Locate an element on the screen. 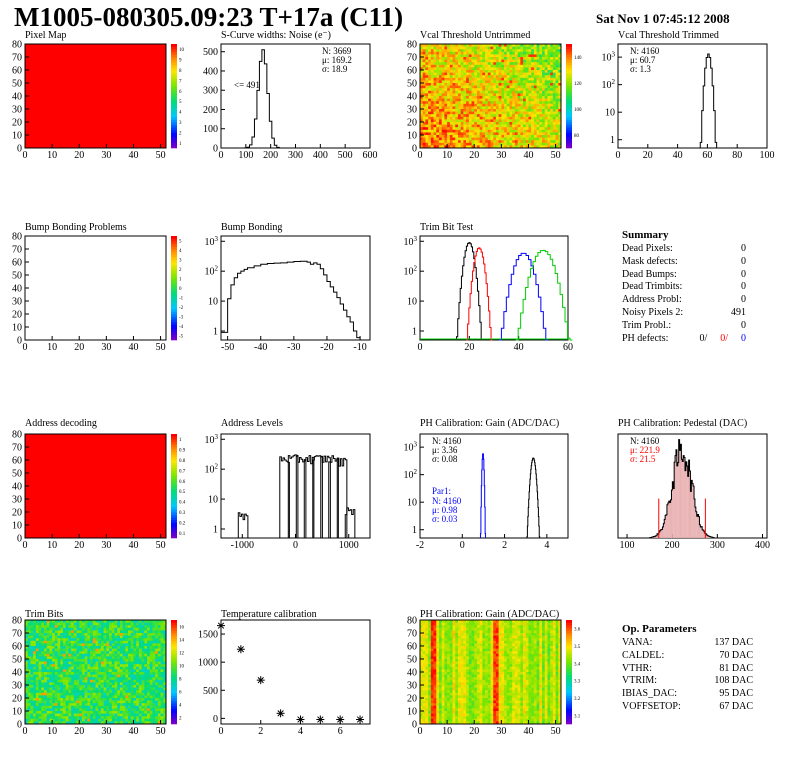  histogram-bar is located at coordinates (666, 526).